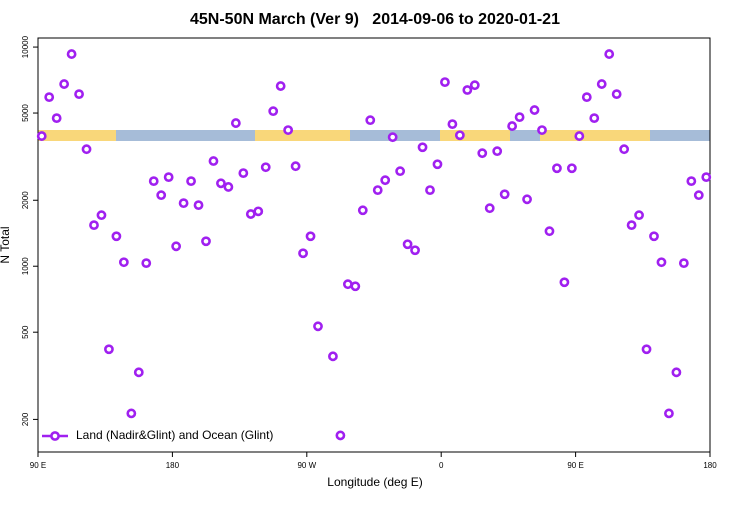 This screenshot has height=505, width=750. What do you see at coordinates (25, 46) in the screenshot?
I see `y-tick-label: 10000` at bounding box center [25, 46].